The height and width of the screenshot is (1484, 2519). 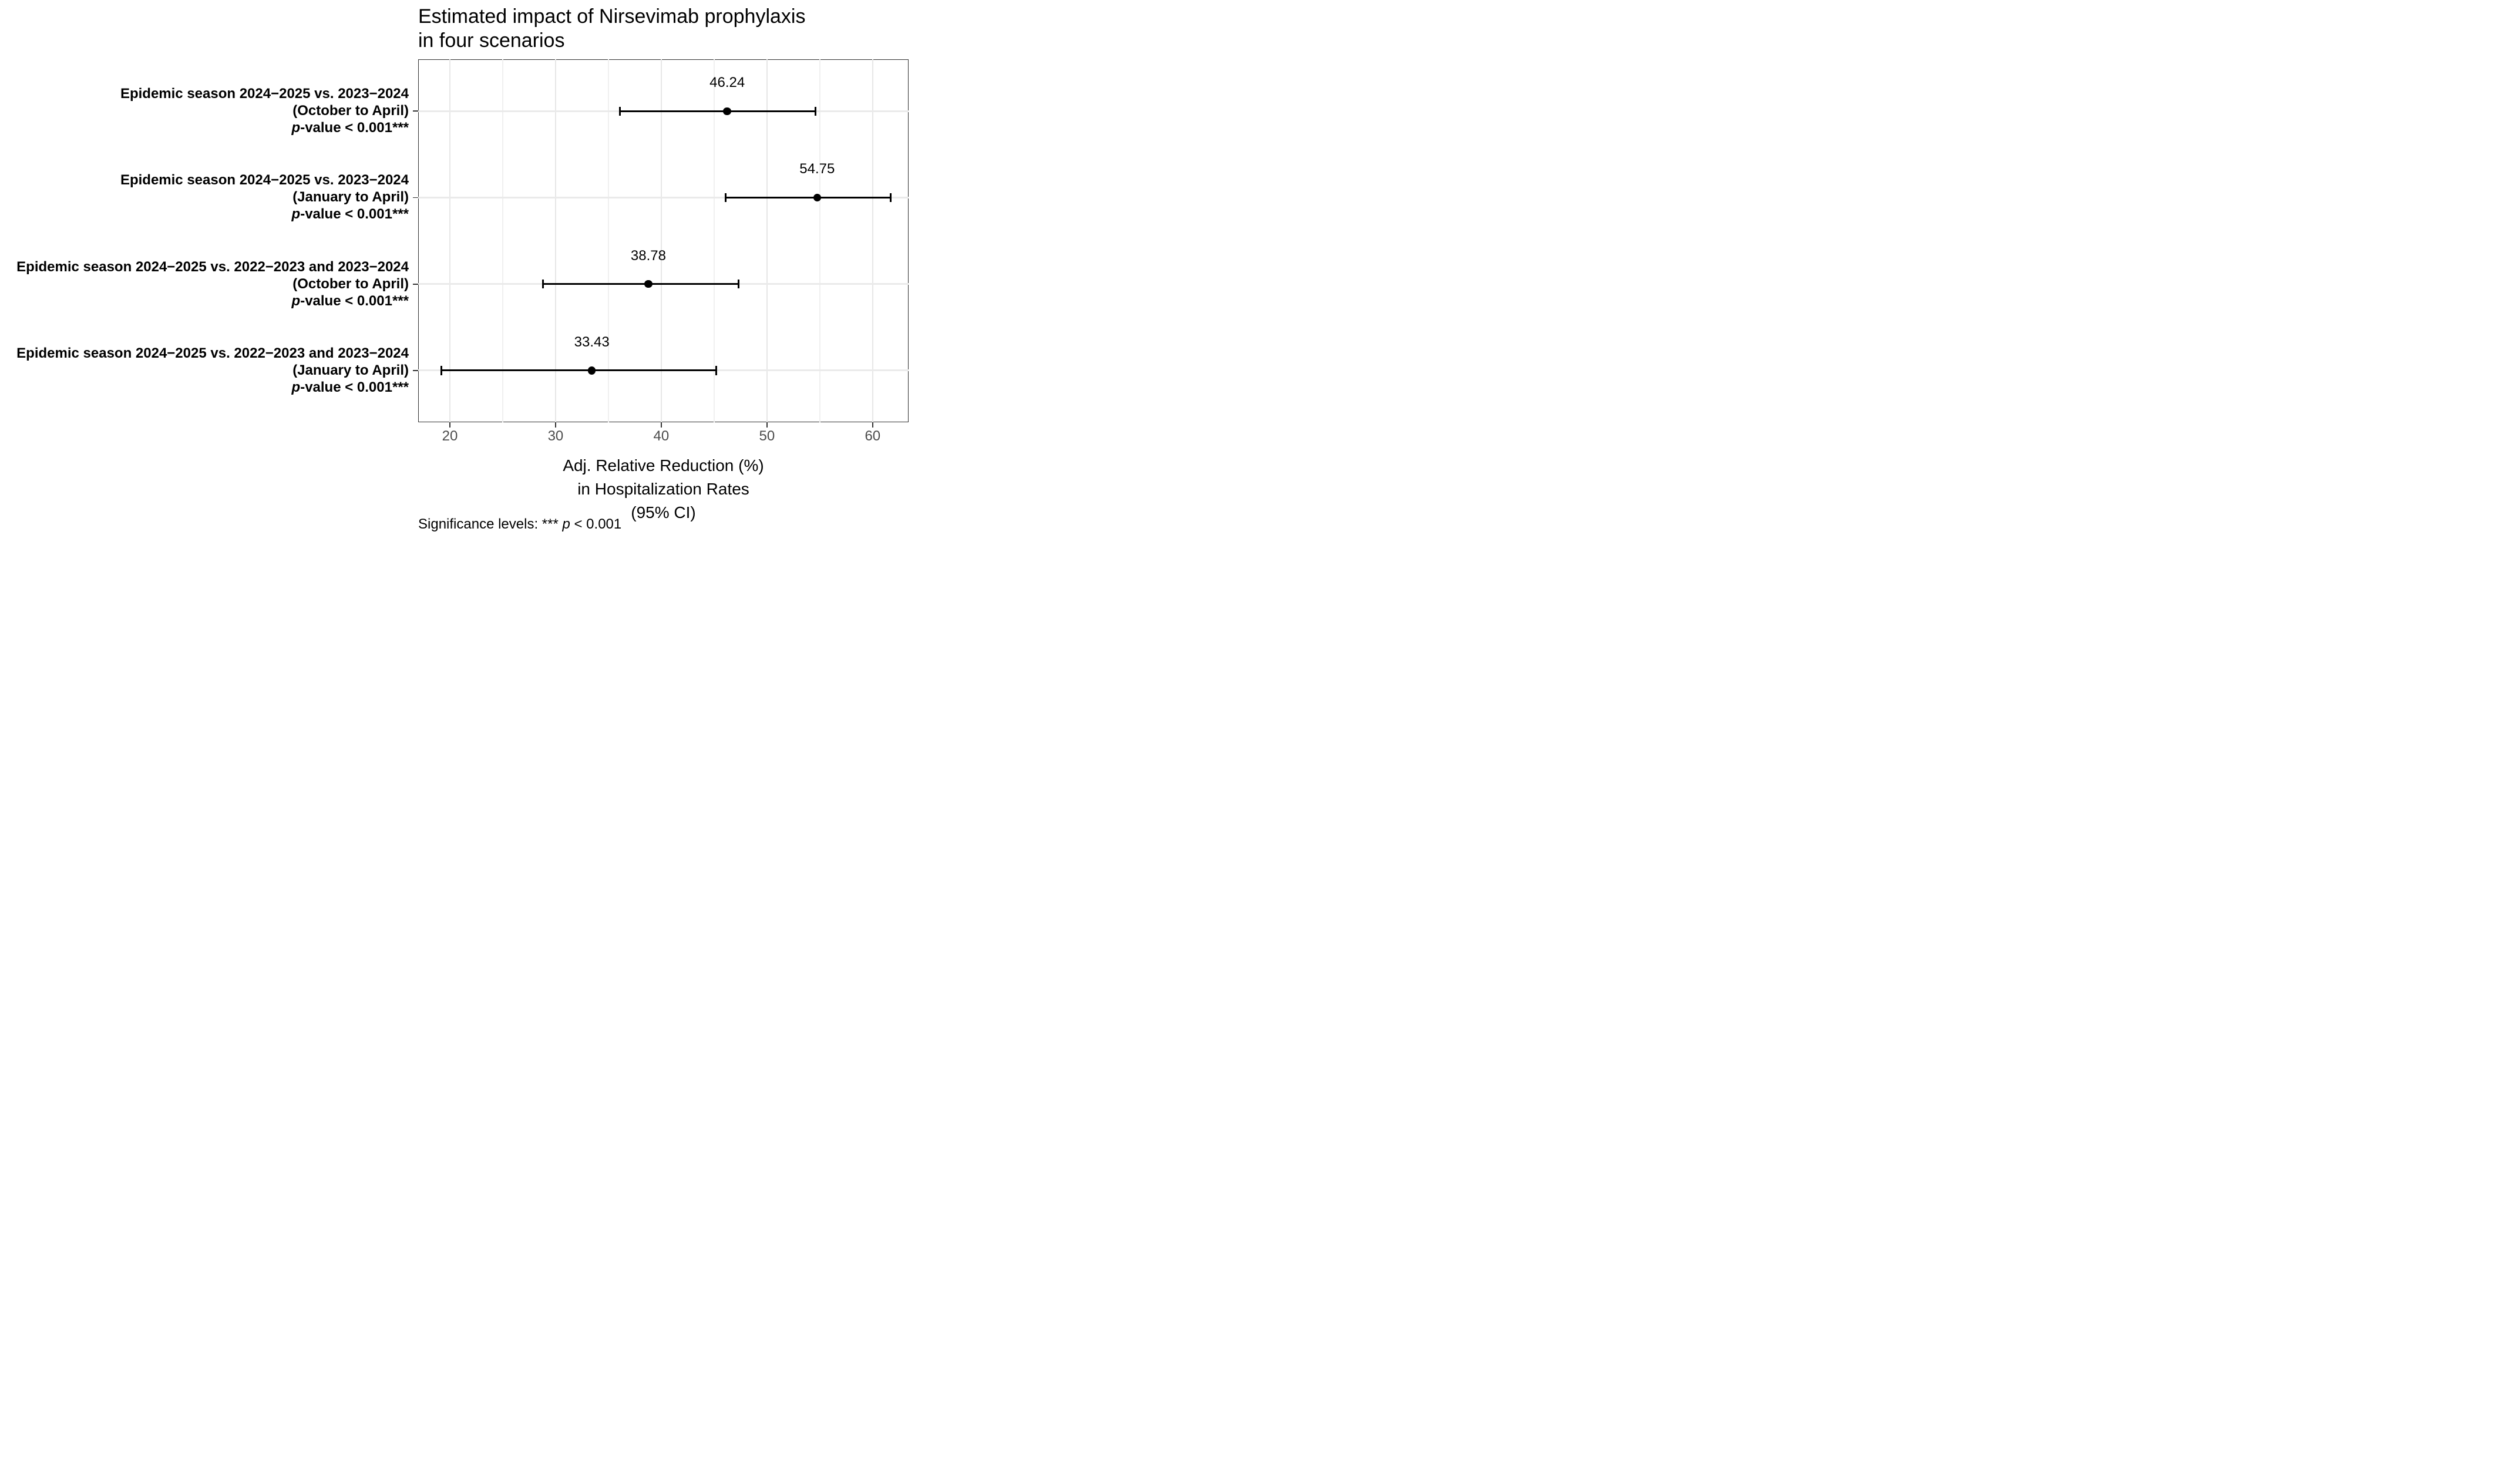 I want to click on footnote-p-symbol: p, so click(x=566, y=524).